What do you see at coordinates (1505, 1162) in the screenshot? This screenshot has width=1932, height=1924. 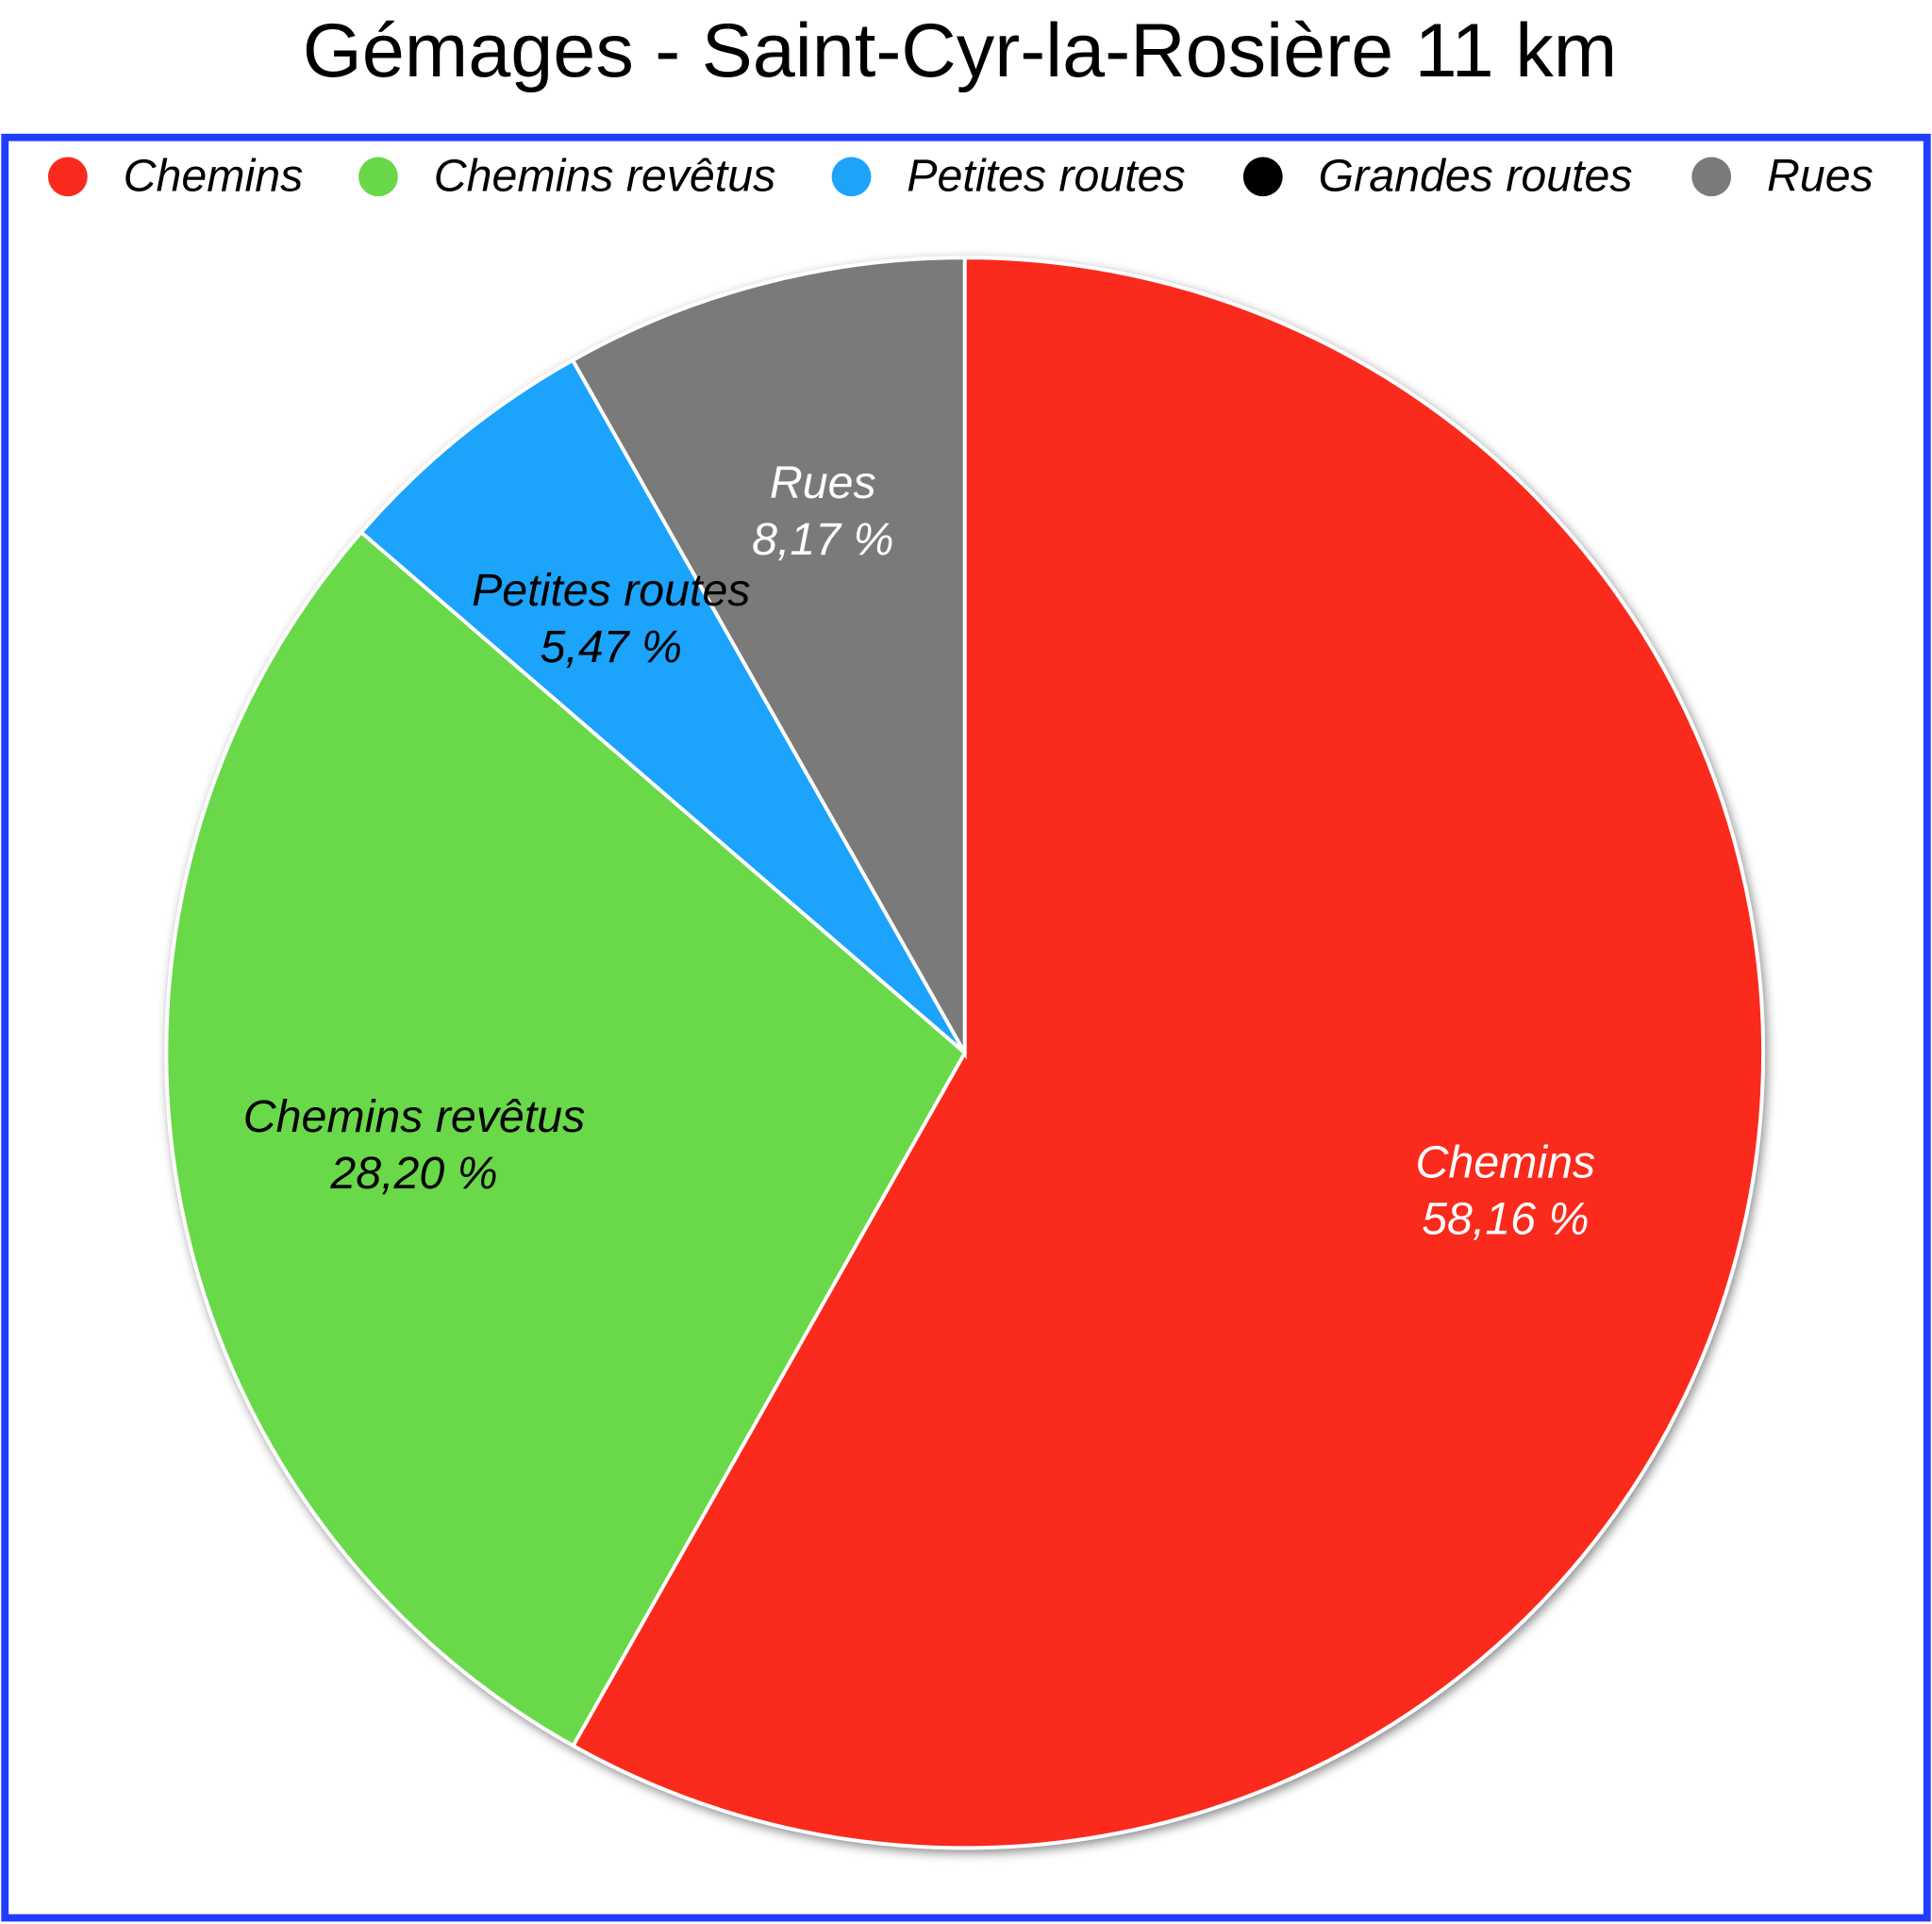 I see `slice-label: Chemins` at bounding box center [1505, 1162].